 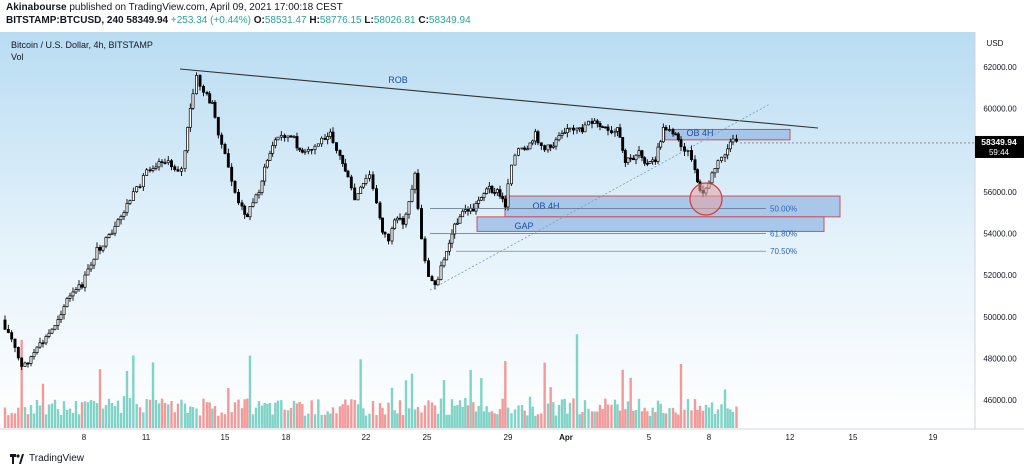 I want to click on symbol-name: BITSTAMP:BTCUSD, 240, so click(x=65, y=20).